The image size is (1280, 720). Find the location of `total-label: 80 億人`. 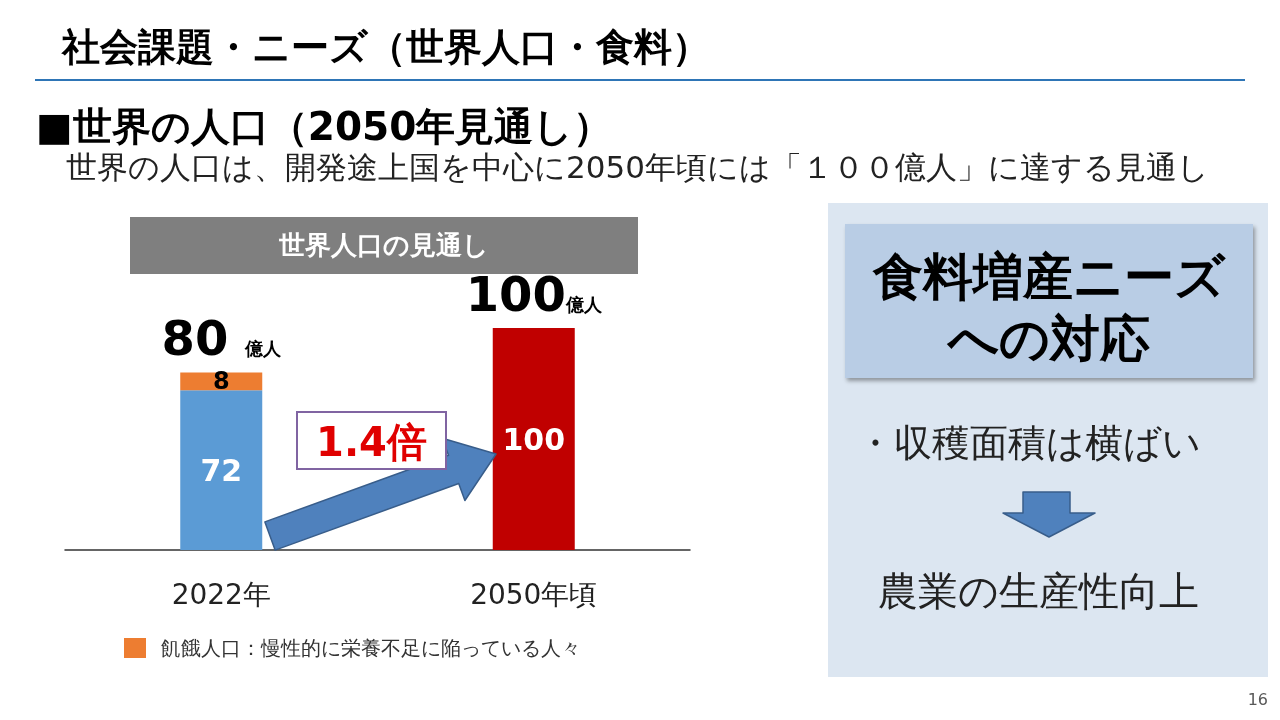

total-label: 80 億人 is located at coordinates (221, 338).